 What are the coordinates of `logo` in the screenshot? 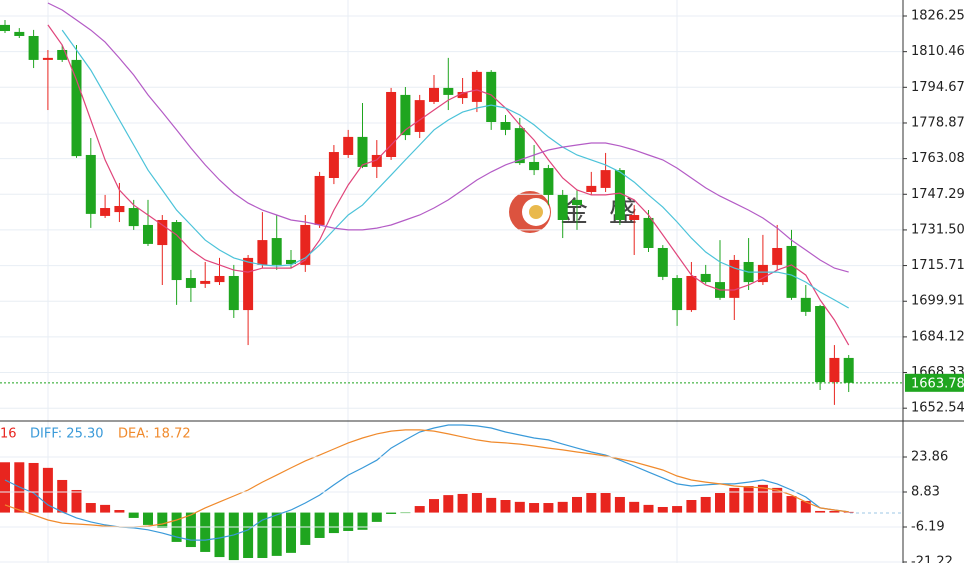 It's located at (536, 212).